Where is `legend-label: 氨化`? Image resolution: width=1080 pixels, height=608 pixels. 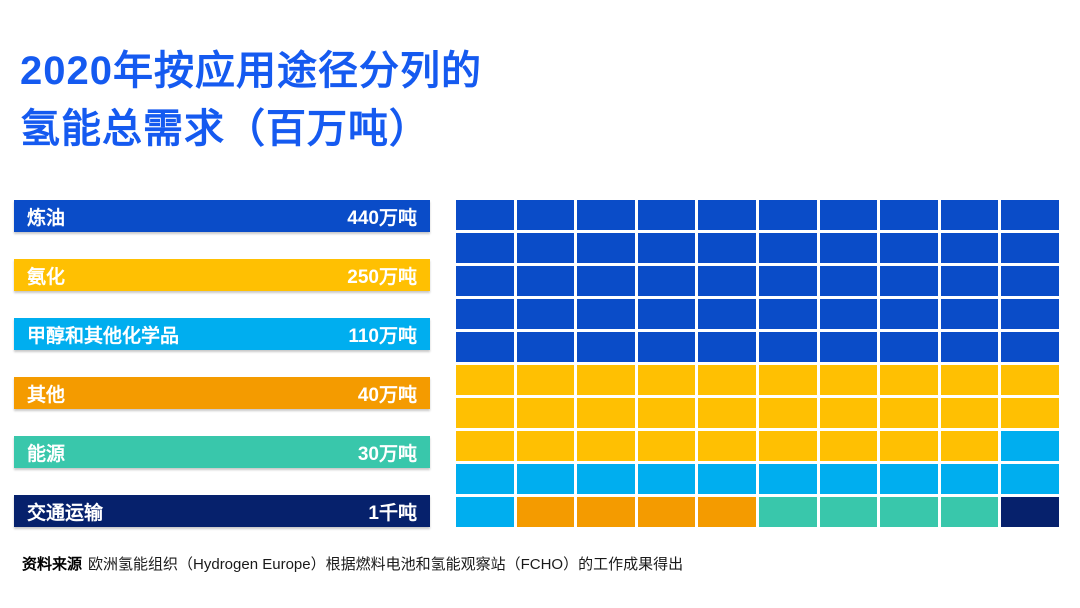
legend-label: 氨化 is located at coordinates (46, 277).